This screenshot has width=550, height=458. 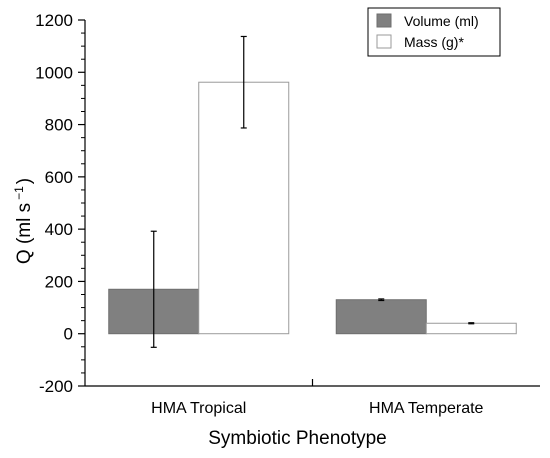 I want to click on x-tick-label: HMA Temperate, so click(x=426, y=408).